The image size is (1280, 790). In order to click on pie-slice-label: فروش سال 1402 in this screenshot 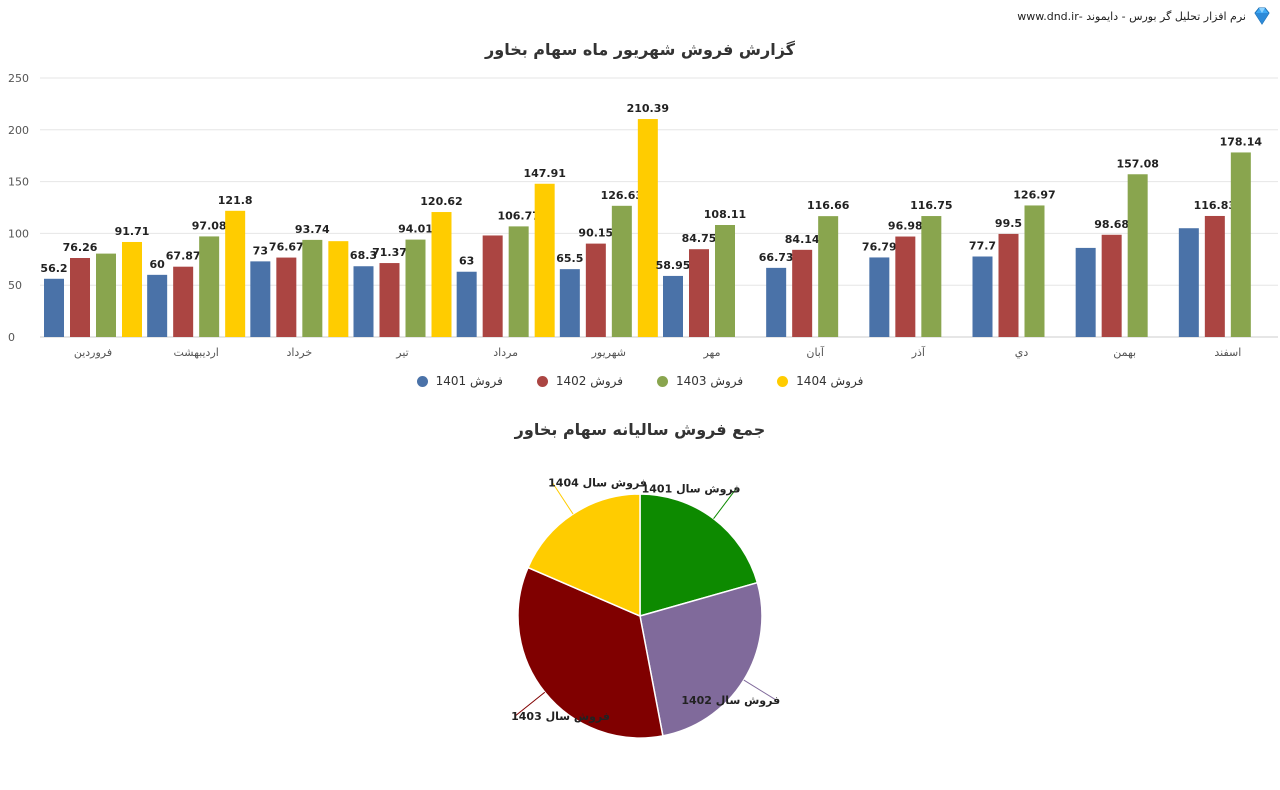, I will do `click(730, 700)`.